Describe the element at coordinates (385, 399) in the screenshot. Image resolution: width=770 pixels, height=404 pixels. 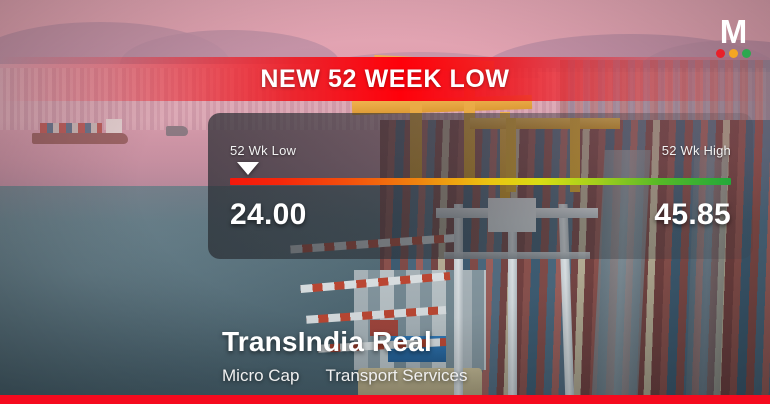
I see `bottom-accent-bar` at that location.